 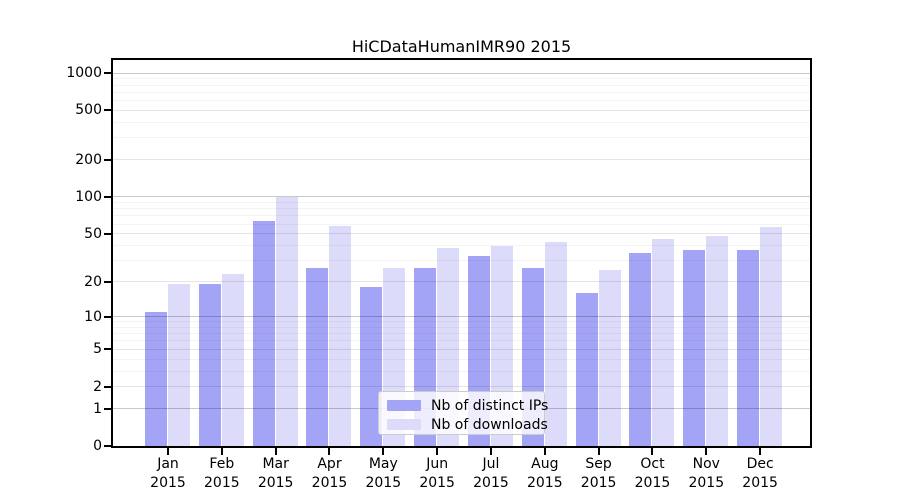 What do you see at coordinates (209, 365) in the screenshot?
I see `bar-feb-ips` at bounding box center [209, 365].